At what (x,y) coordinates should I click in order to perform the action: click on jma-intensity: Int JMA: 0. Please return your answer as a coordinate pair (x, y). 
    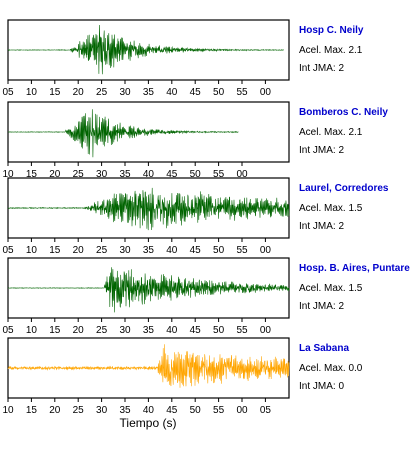
    Looking at the image, I should click on (321, 386).